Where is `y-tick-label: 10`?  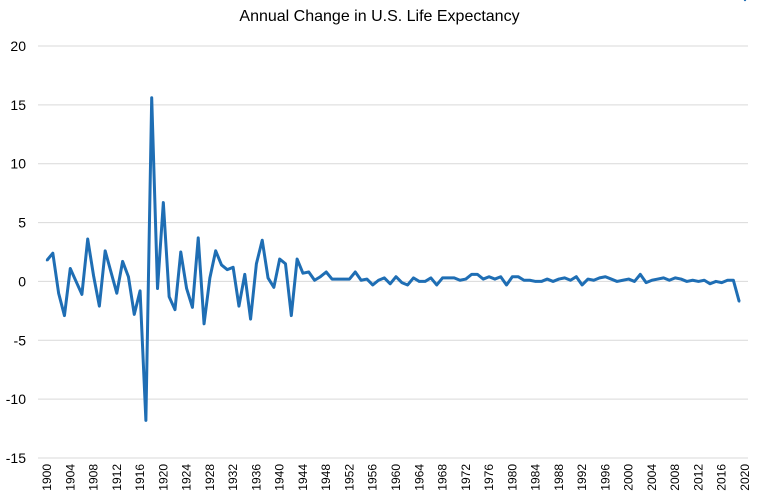
y-tick-label: 10 is located at coordinates (18, 164).